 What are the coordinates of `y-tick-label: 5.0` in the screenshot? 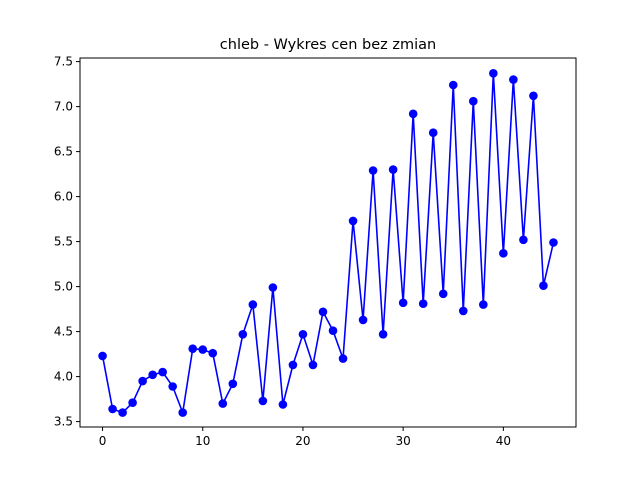 It's located at (63, 287).